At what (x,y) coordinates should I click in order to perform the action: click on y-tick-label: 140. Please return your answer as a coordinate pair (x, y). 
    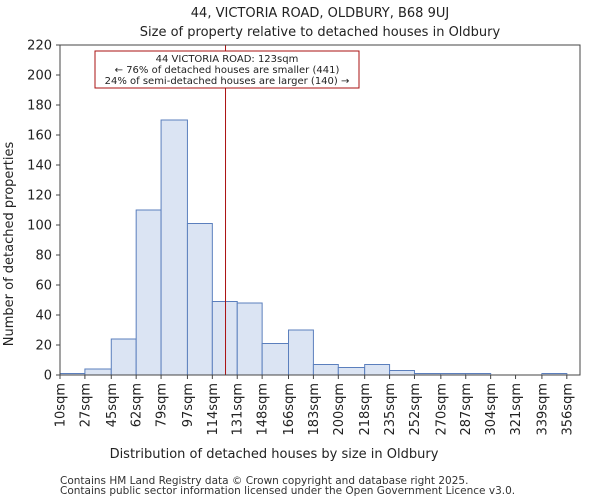
    Looking at the image, I should click on (39, 166).